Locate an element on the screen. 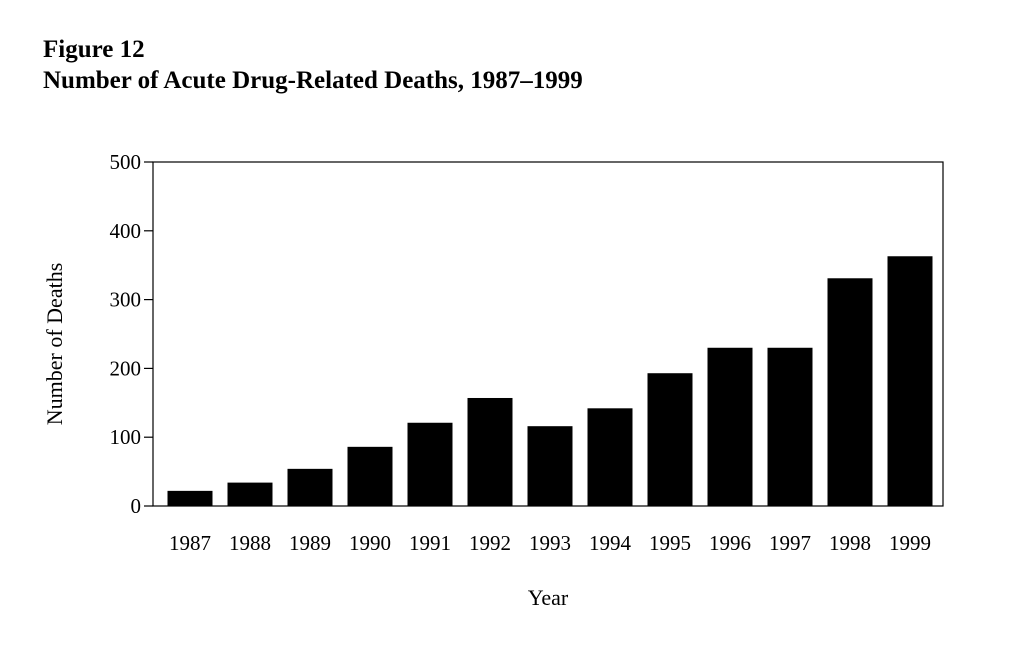  bar-1995 is located at coordinates (670, 439).